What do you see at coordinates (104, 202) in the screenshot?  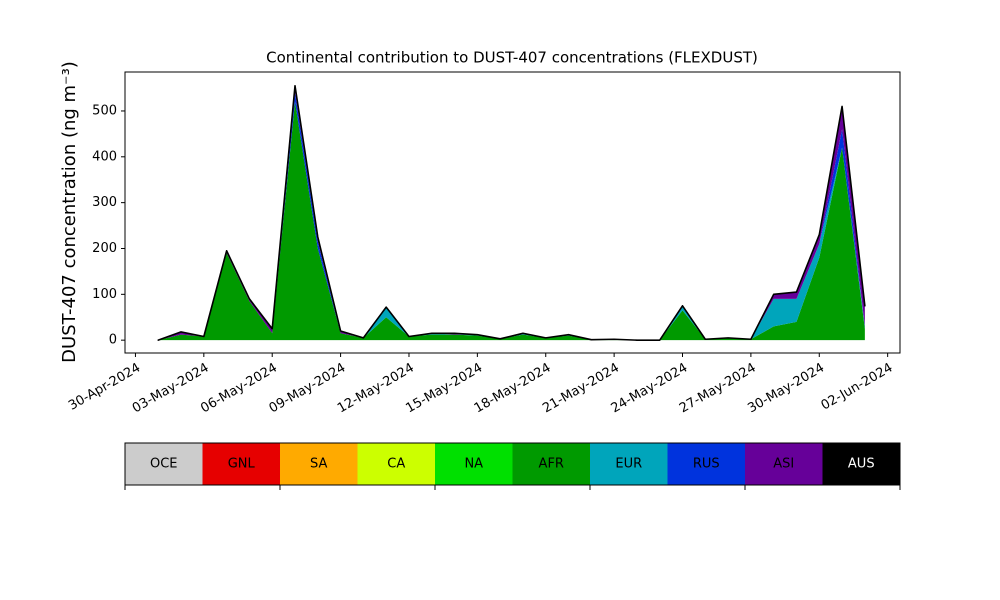 I see `y-tick-label: 300` at bounding box center [104, 202].